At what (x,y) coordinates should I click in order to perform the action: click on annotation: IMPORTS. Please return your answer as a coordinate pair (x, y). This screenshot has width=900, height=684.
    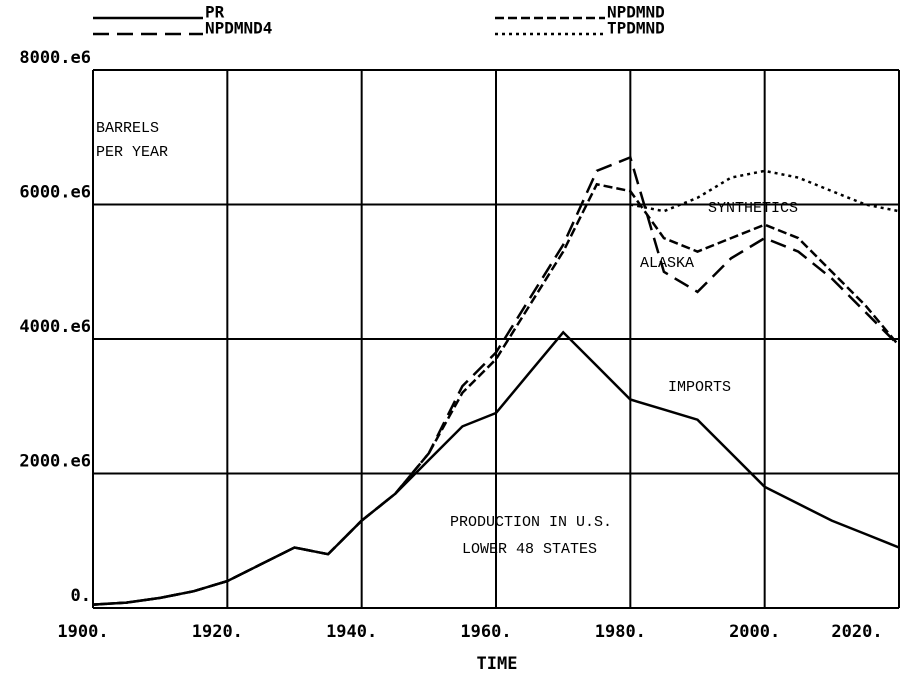
    Looking at the image, I should click on (699, 387).